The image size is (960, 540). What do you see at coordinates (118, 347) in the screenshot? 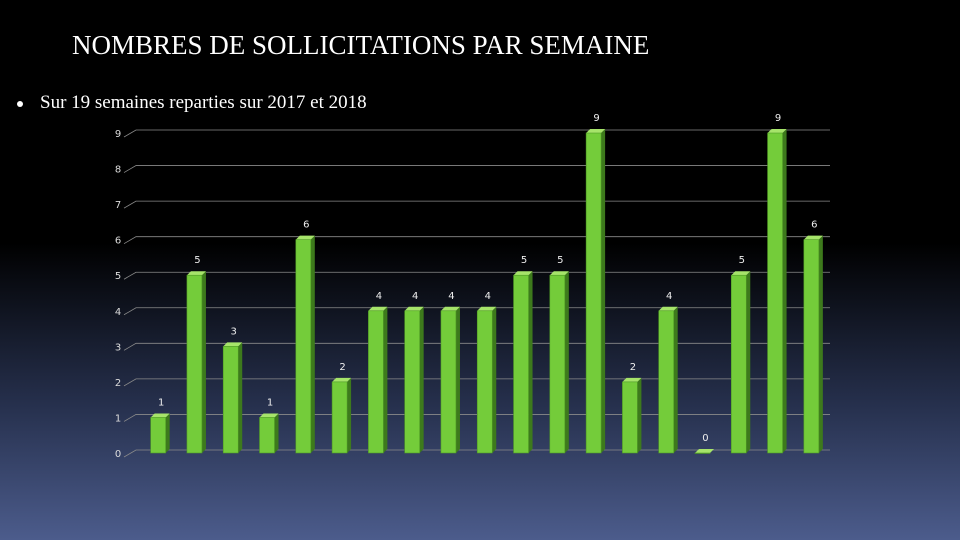
I see `y-tick-label: 3` at bounding box center [118, 347].